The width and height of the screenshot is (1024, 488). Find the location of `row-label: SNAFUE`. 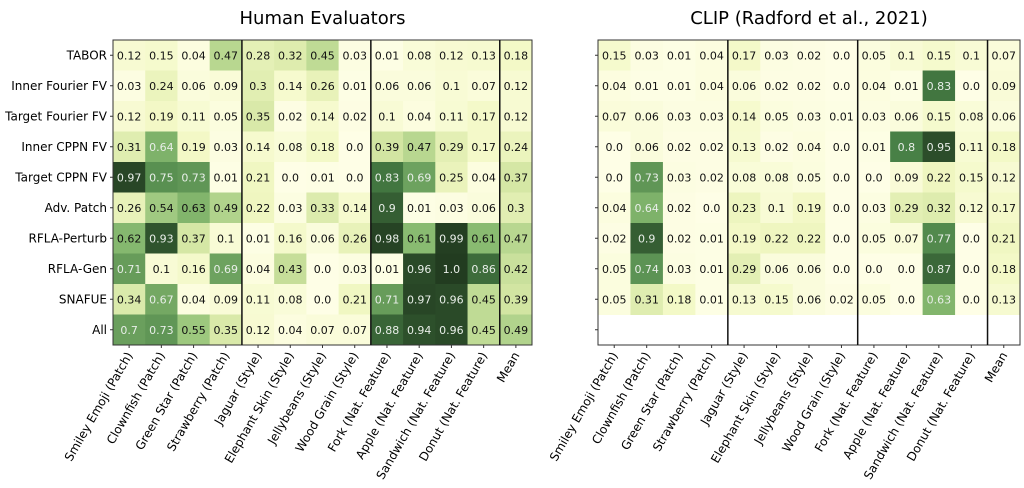

row-label: SNAFUE is located at coordinates (83, 299).